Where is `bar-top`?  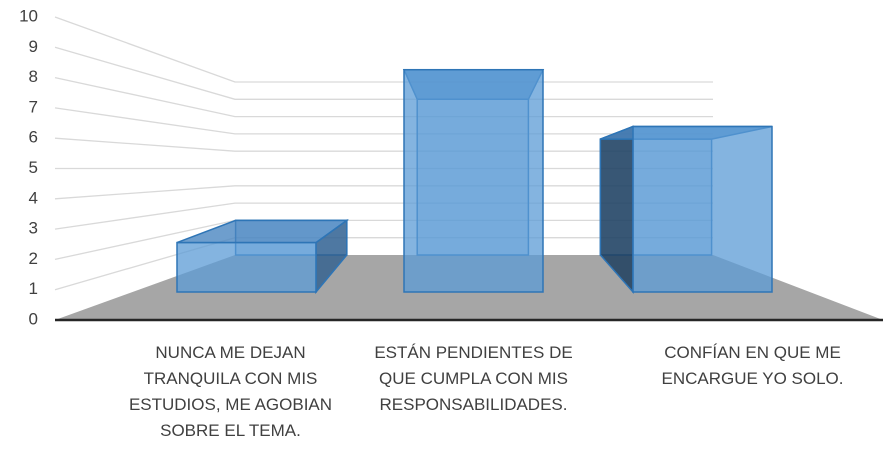
bar-top is located at coordinates (263, 231).